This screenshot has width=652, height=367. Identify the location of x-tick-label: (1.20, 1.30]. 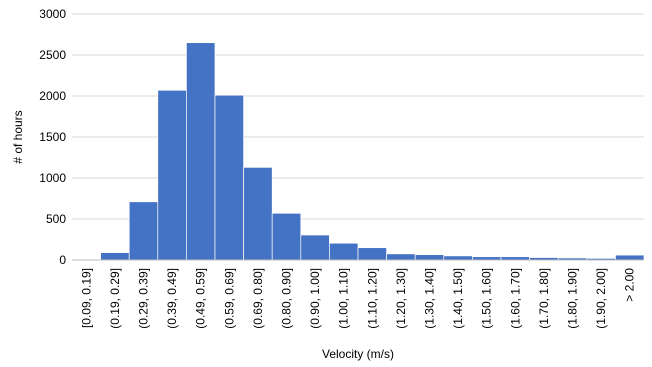
(401, 298).